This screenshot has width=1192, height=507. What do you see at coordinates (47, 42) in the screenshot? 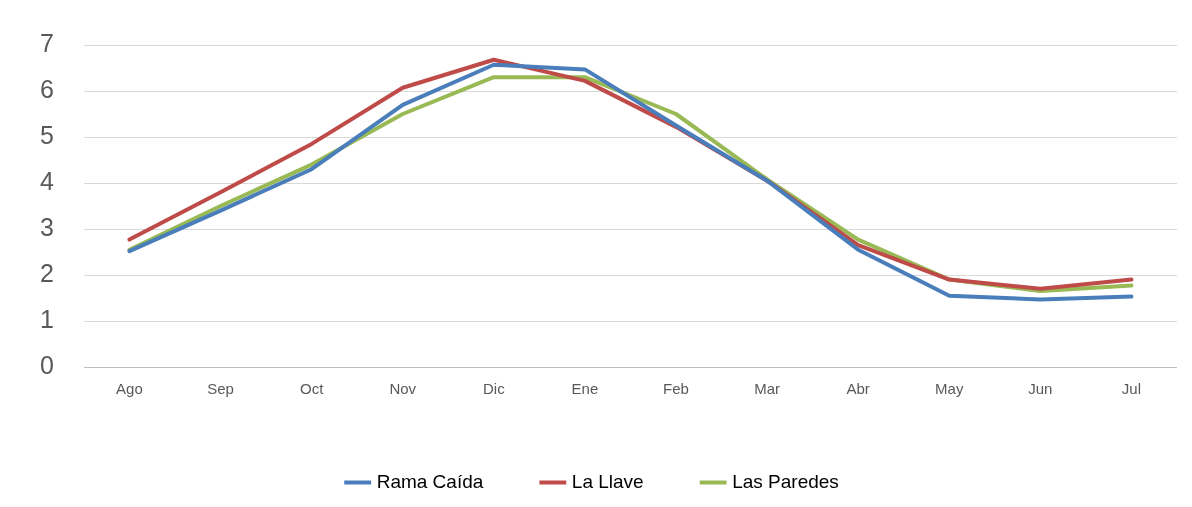
I see `y-tick-label: 7` at bounding box center [47, 42].